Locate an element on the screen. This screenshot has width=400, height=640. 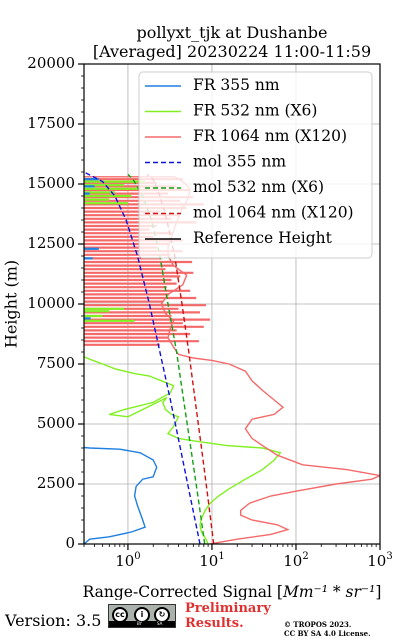
copyright-line1: © TROPOS 2023. is located at coordinates (318, 624).